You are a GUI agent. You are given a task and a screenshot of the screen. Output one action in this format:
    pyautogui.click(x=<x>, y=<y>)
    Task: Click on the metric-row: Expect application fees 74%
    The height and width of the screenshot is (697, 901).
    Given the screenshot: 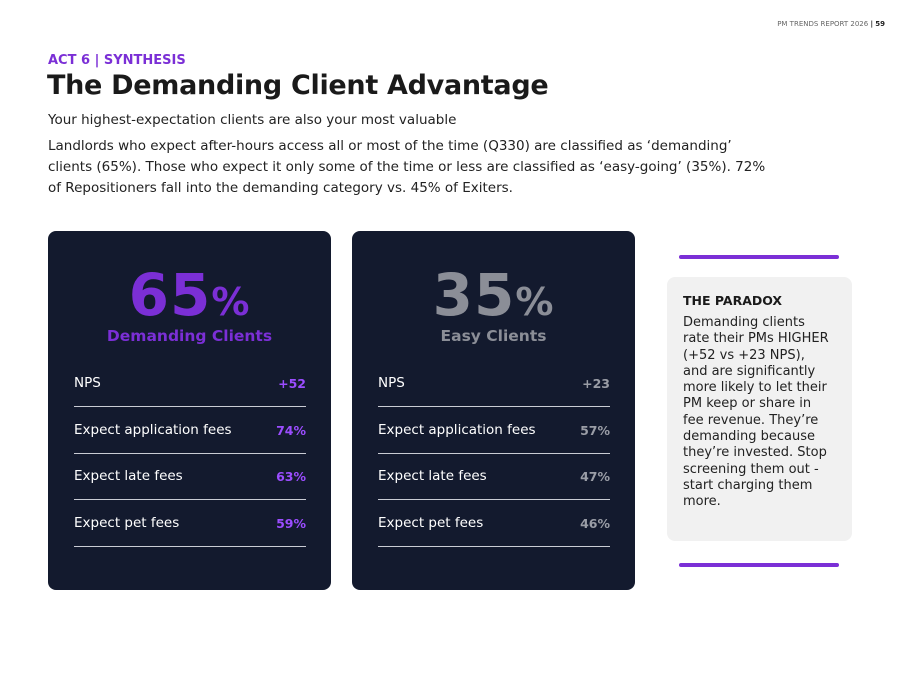 What is the action you would take?
    pyautogui.click(x=190, y=431)
    